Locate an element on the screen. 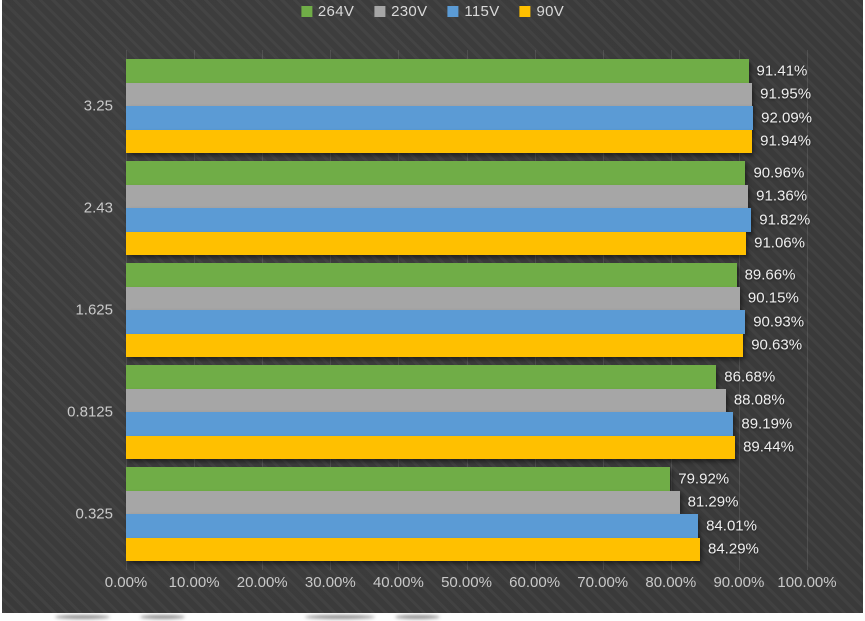 Image resolution: width=865 pixels, height=621 pixels. legend-item-90v: 90V is located at coordinates (542, 11).